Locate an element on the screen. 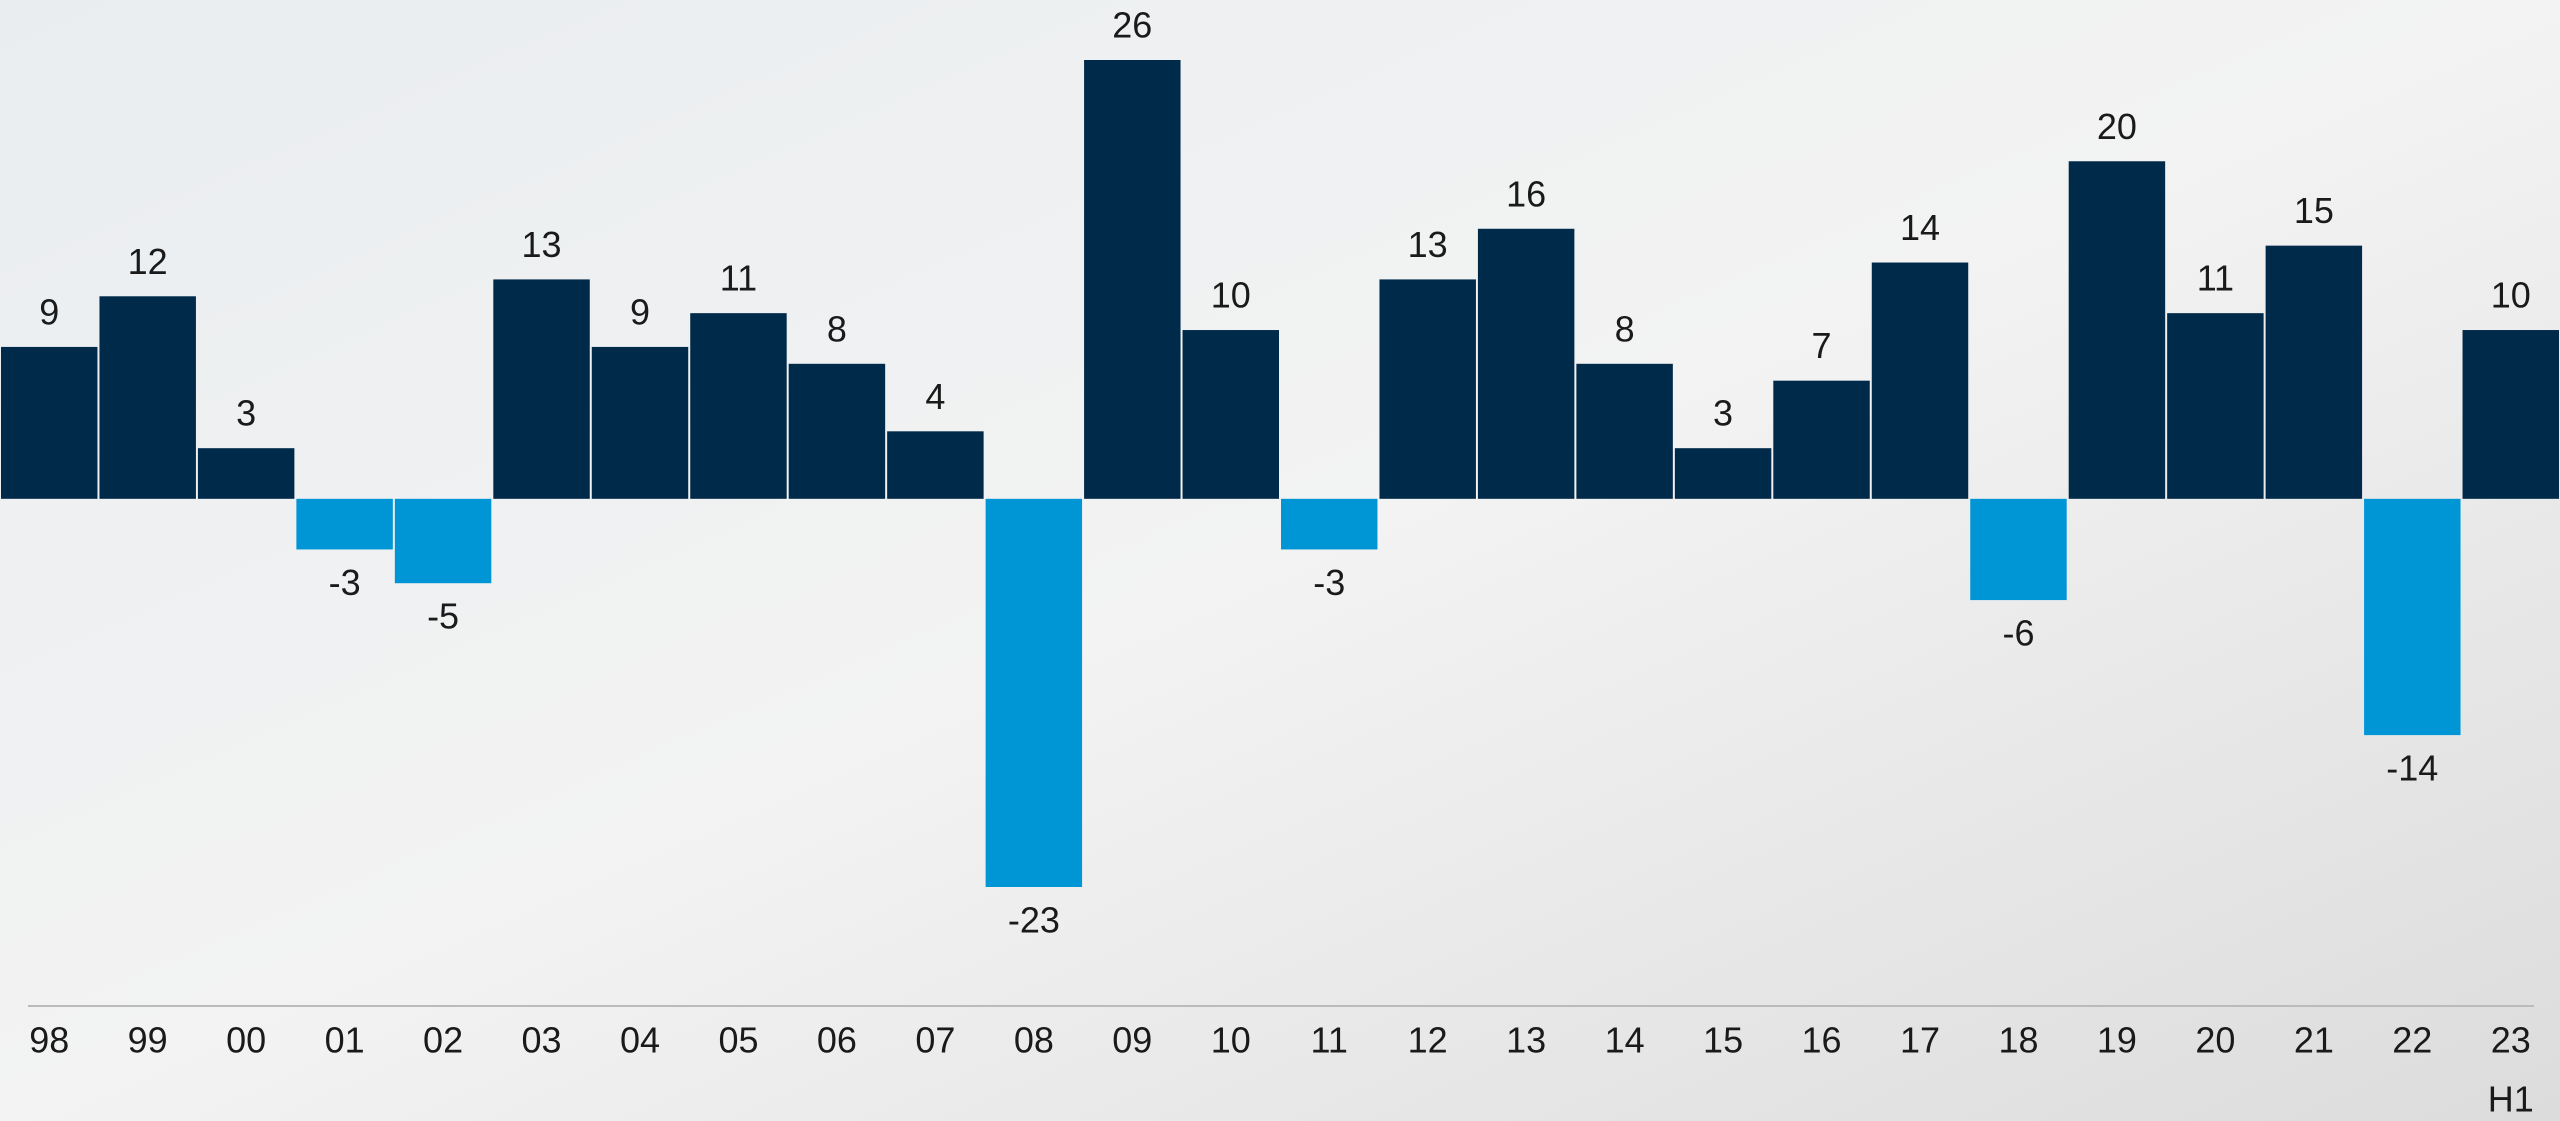 The height and width of the screenshot is (1121, 2560). x-tick-label: 14 is located at coordinates (1625, 1040).